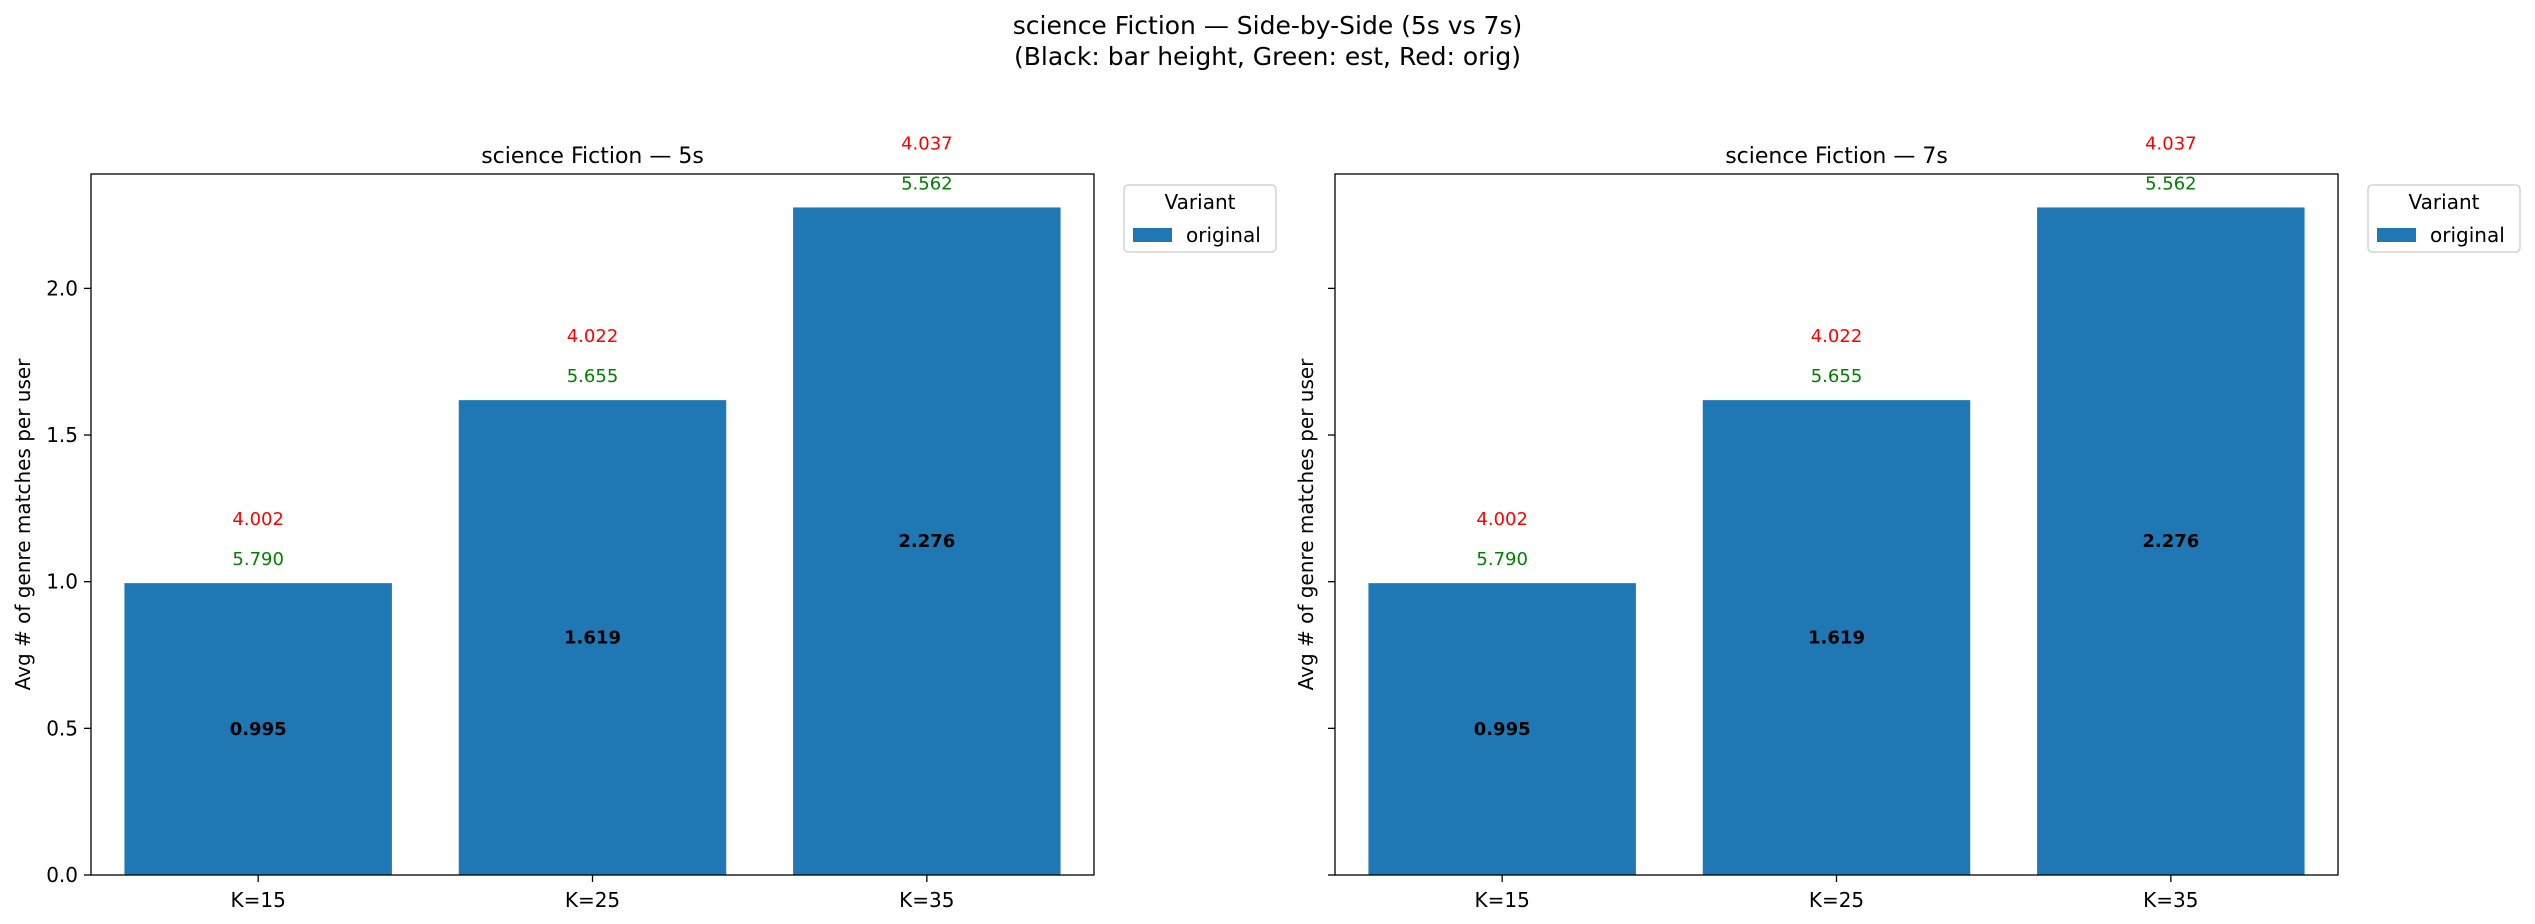  Describe the element at coordinates (1836, 156) in the screenshot. I see `subplot-title: science Fiction — 7s` at that location.